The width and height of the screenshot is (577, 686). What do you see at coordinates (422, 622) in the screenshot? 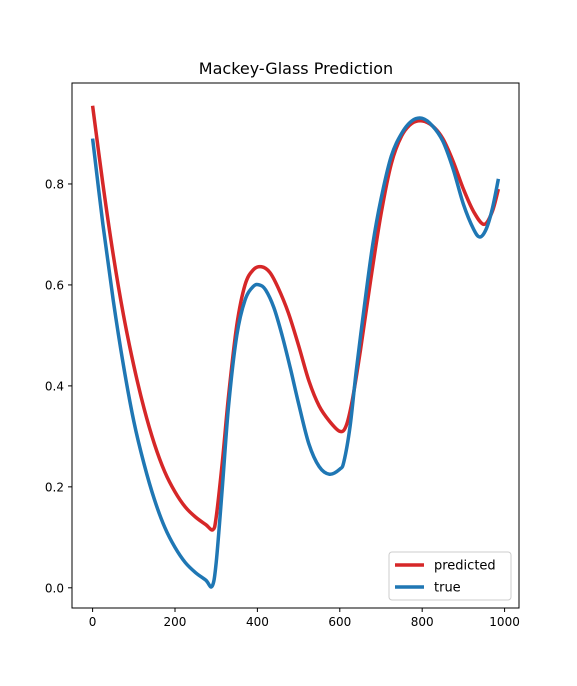
I see `x-tick-label: 800` at bounding box center [422, 622].